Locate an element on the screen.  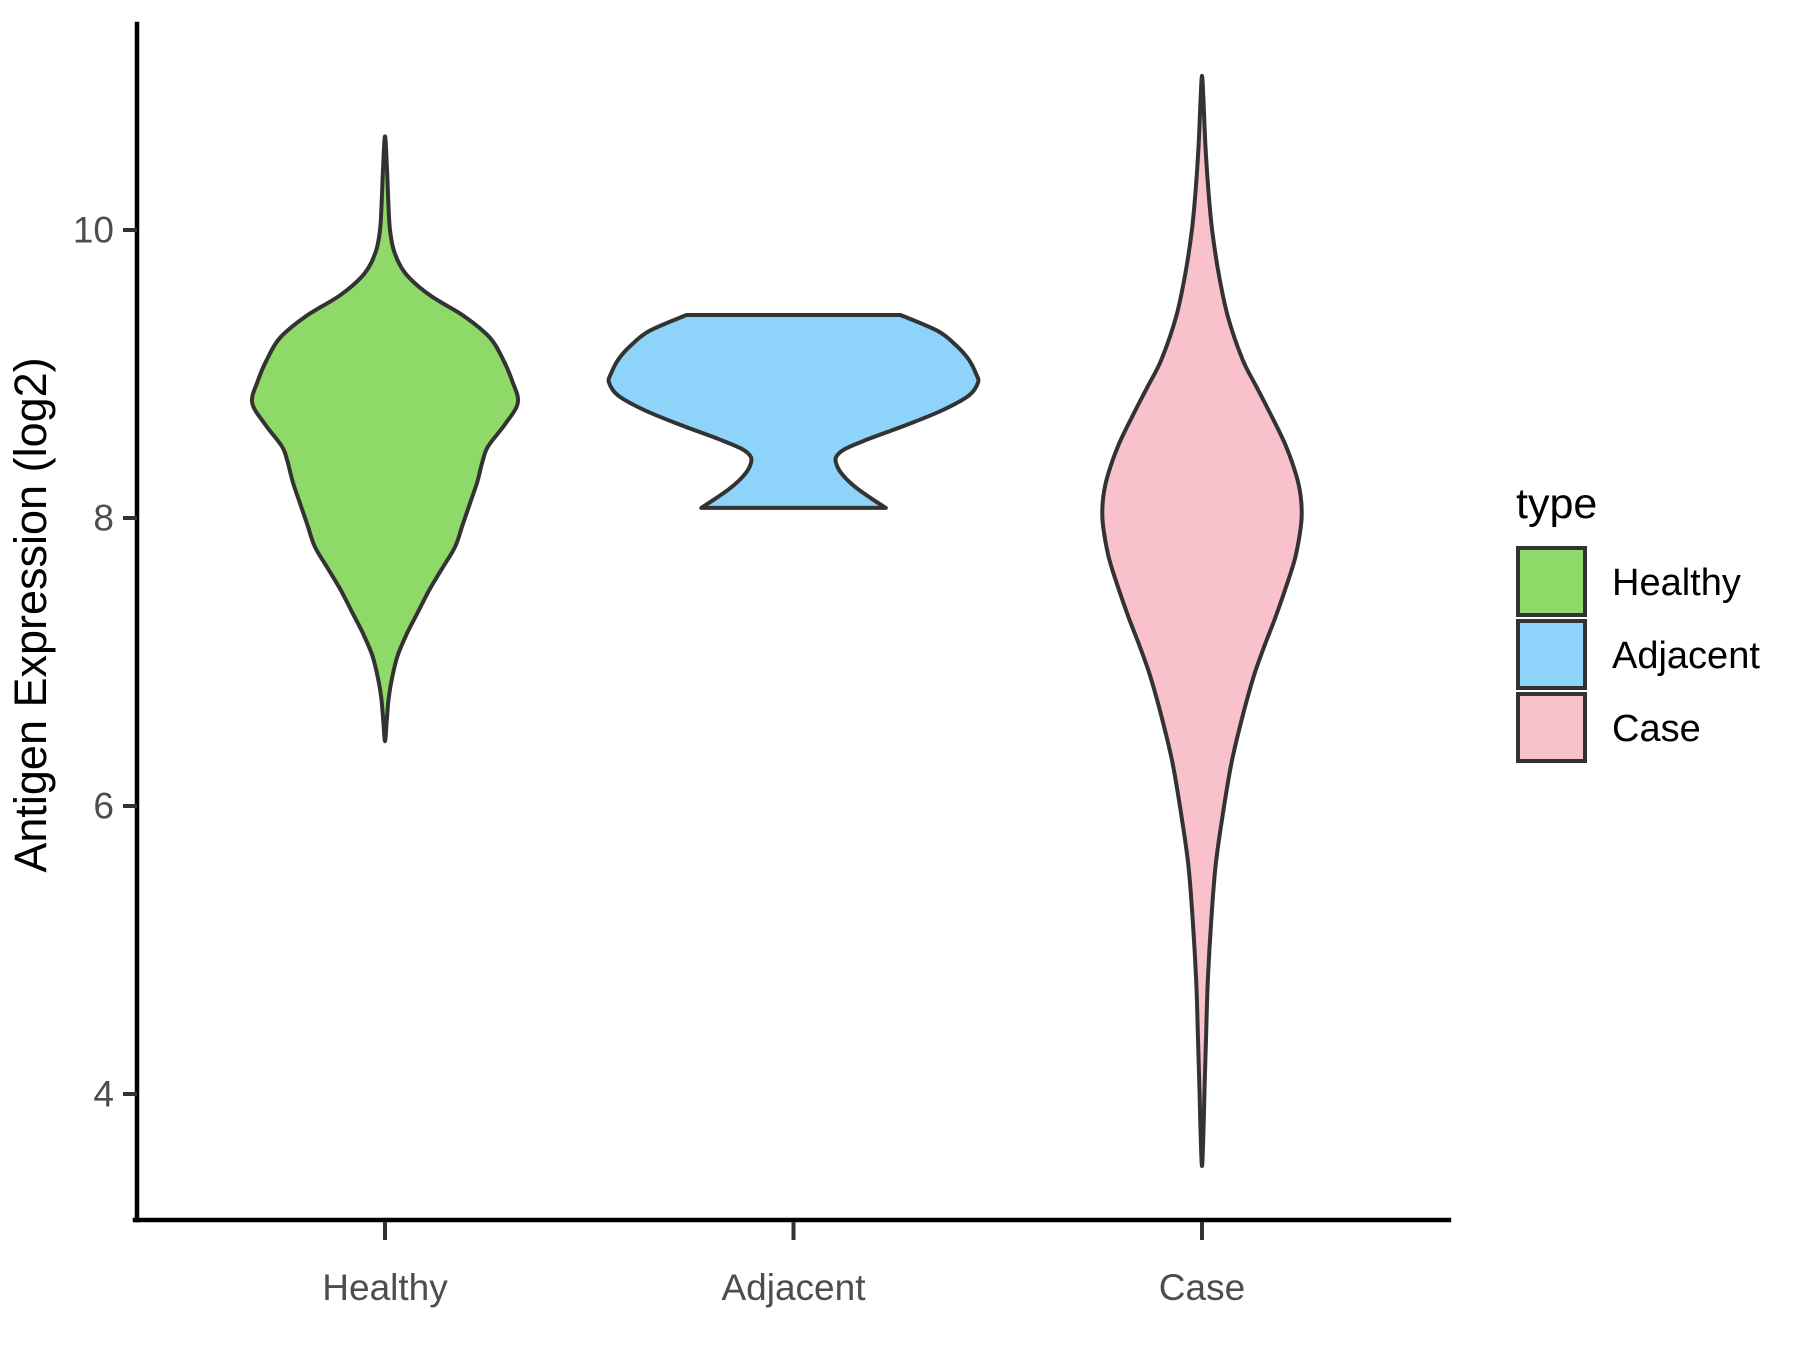
violin-case is located at coordinates (1202, 620).